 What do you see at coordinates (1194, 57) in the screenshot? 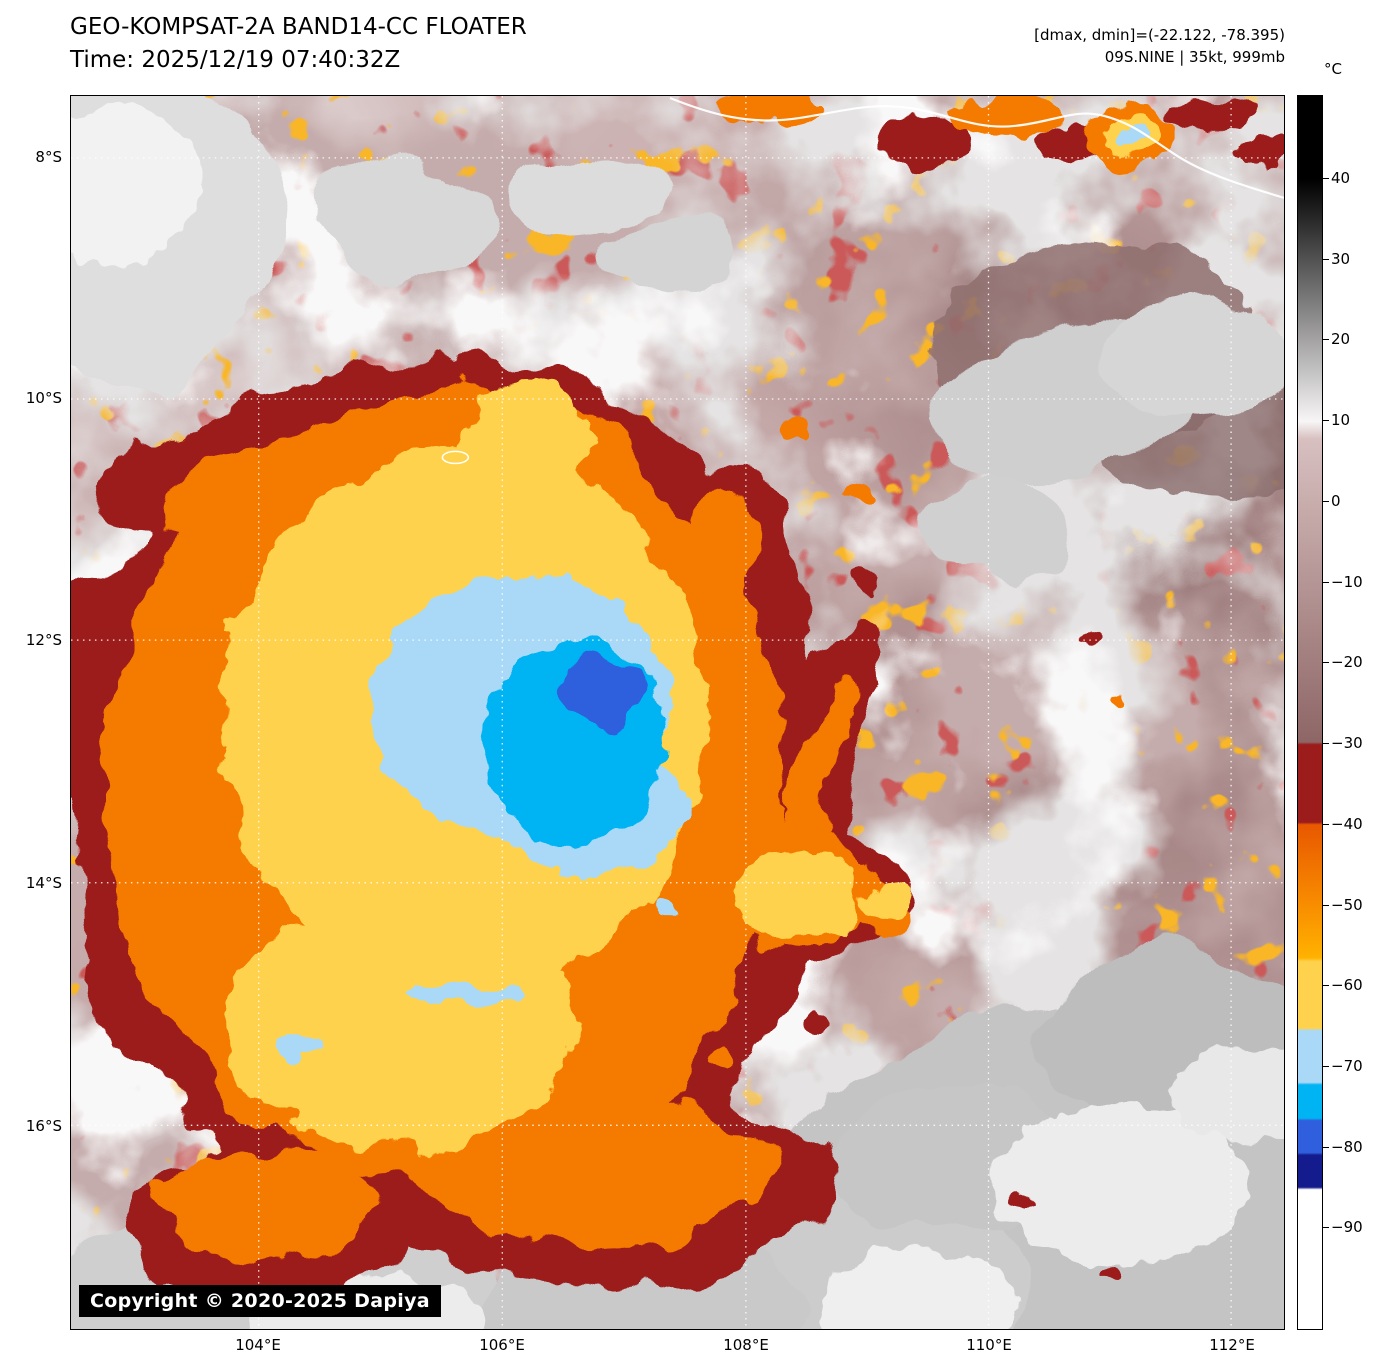
I see `storm-info: 09S.NINE | 35kt, 999mb` at bounding box center [1194, 57].